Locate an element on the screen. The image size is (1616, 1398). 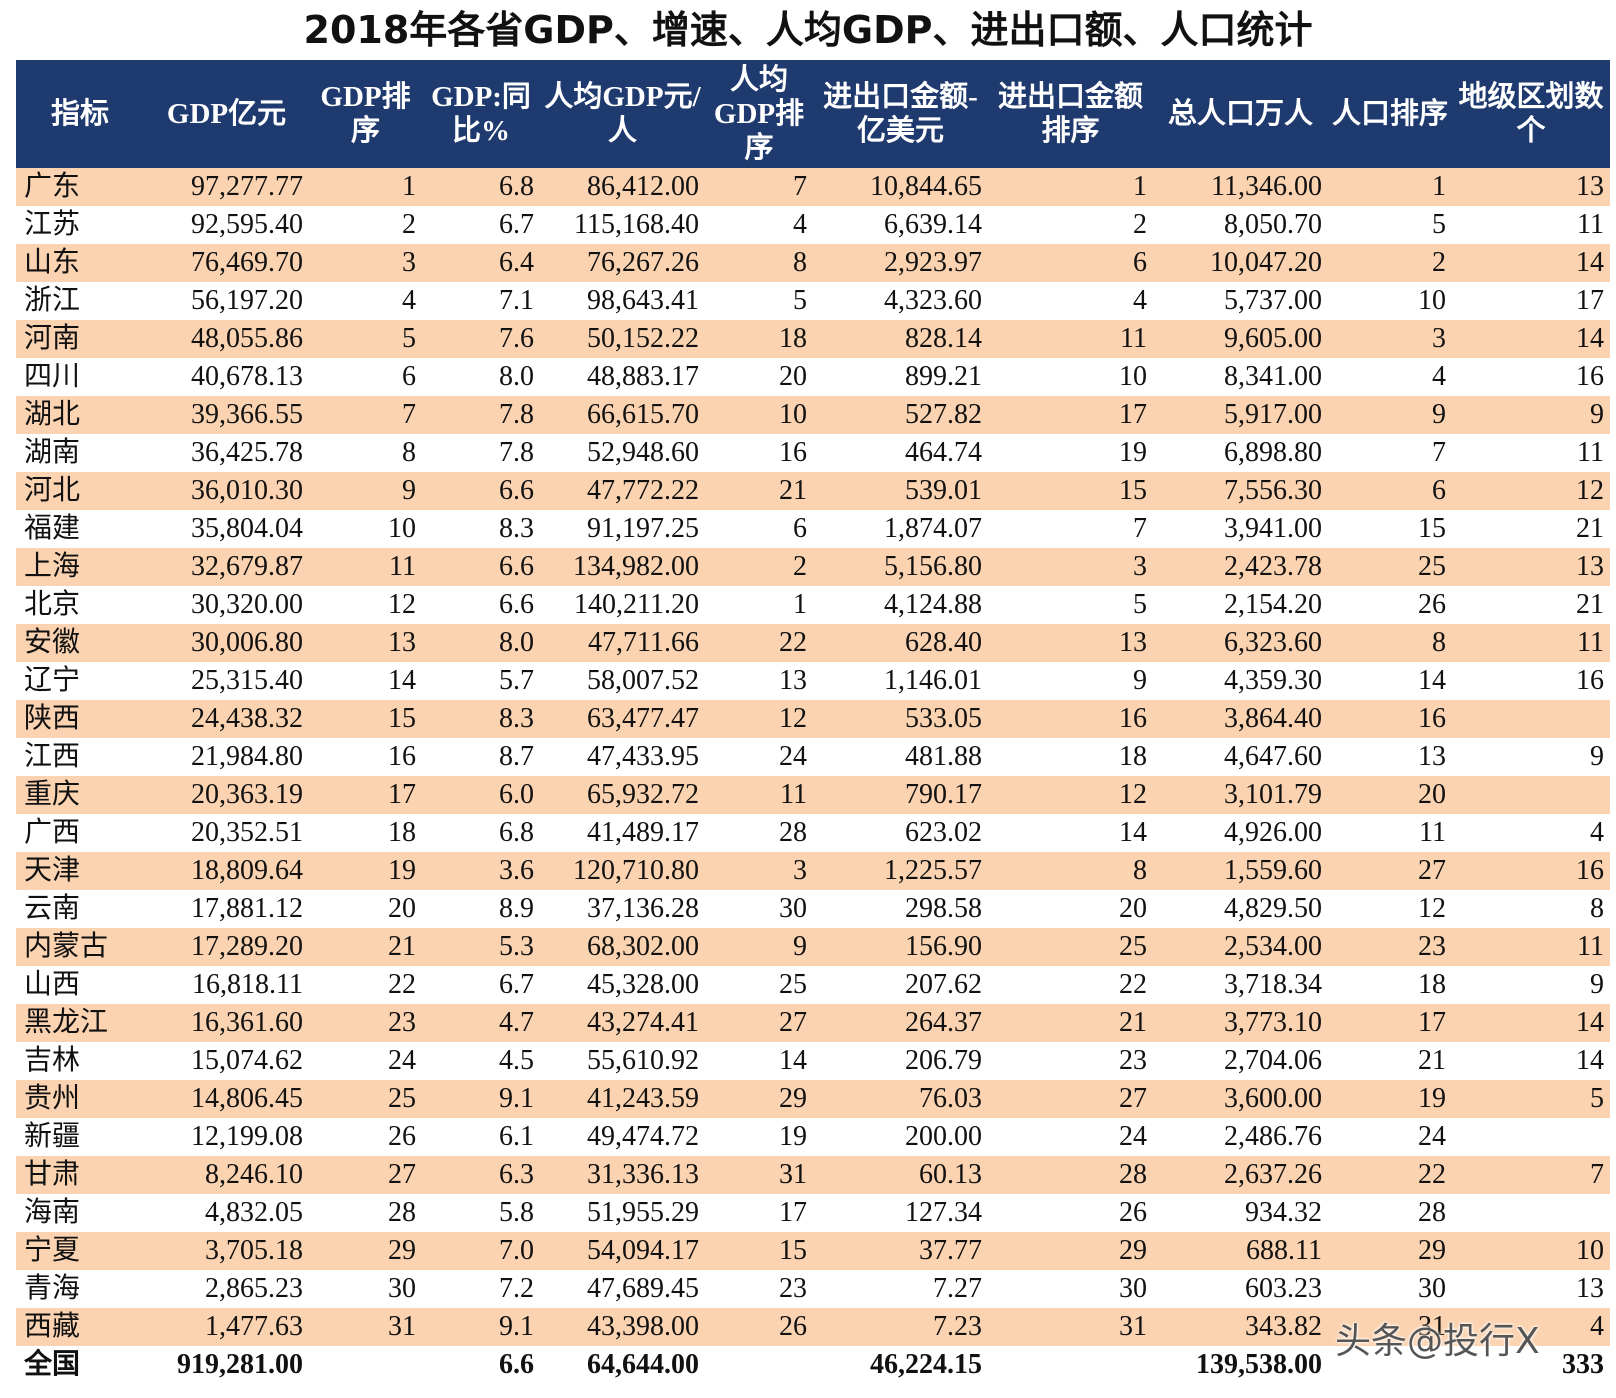
data-cell: 533.05 is located at coordinates (900, 719).